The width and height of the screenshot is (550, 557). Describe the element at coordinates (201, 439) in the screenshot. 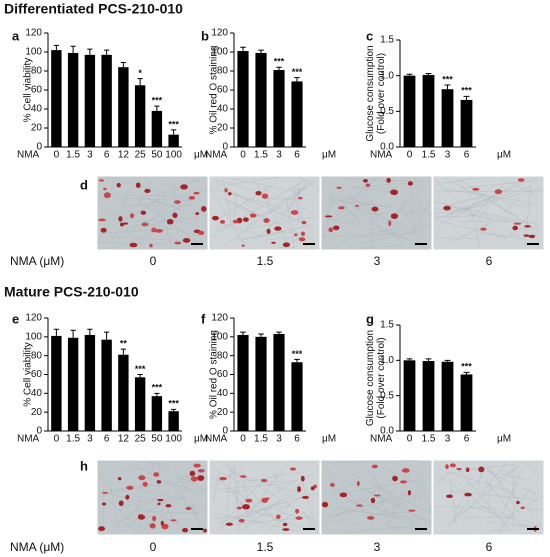

I see `x-unit: μM` at that location.